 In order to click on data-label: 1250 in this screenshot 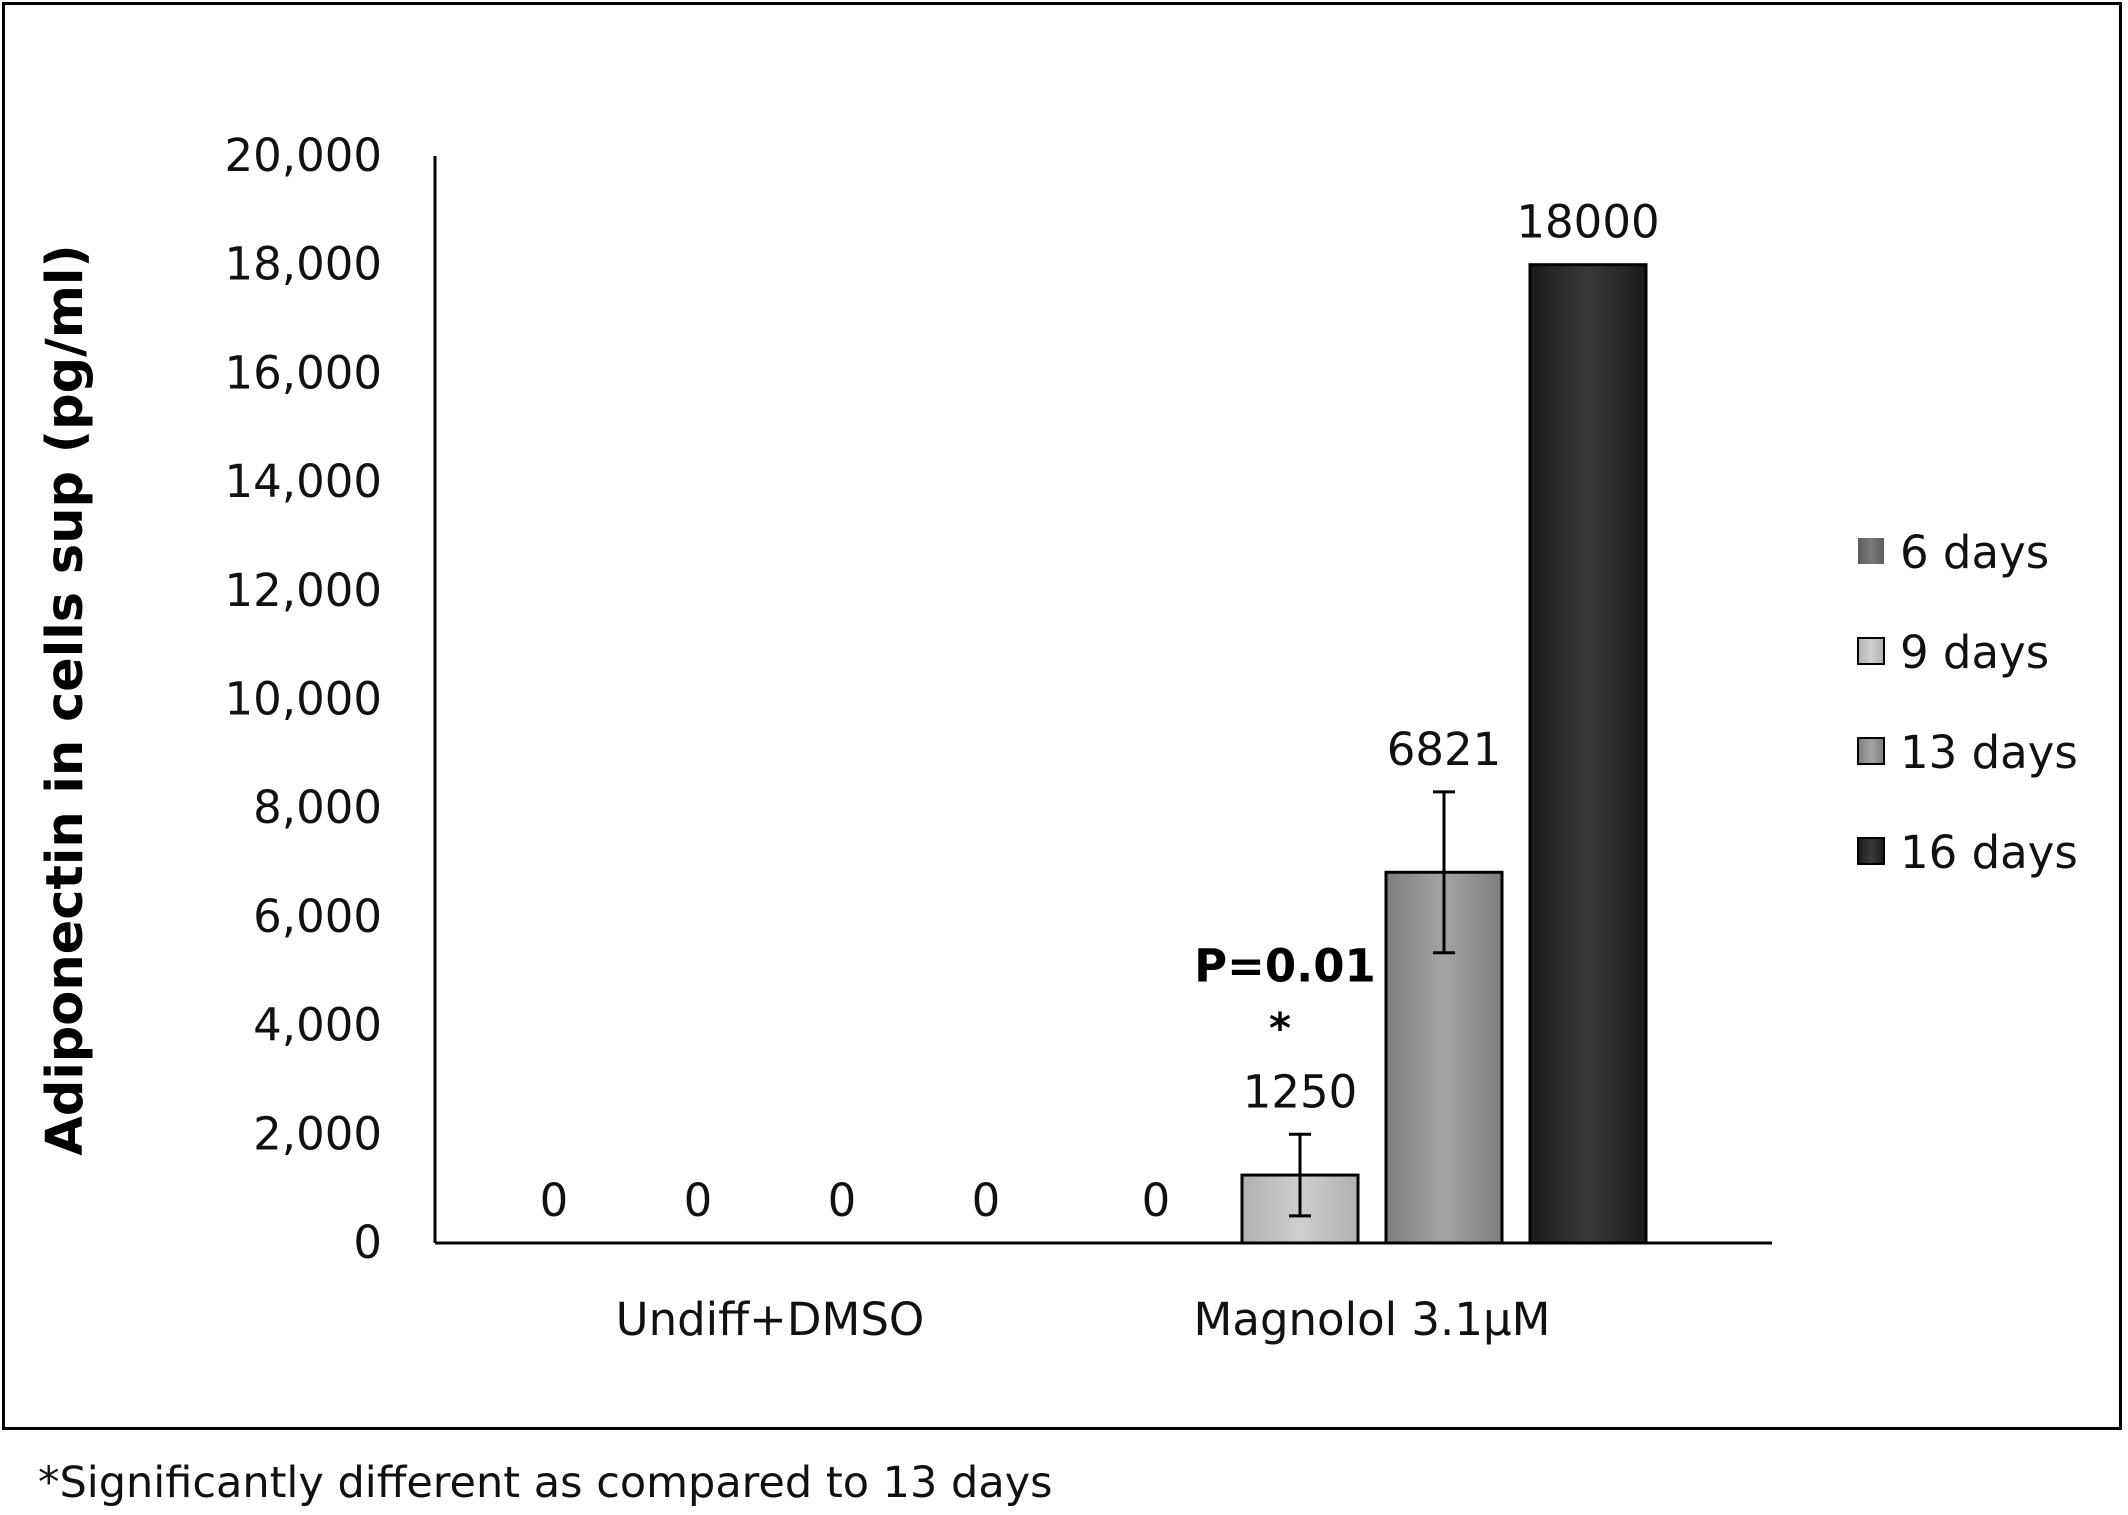, I will do `click(1300, 1091)`.